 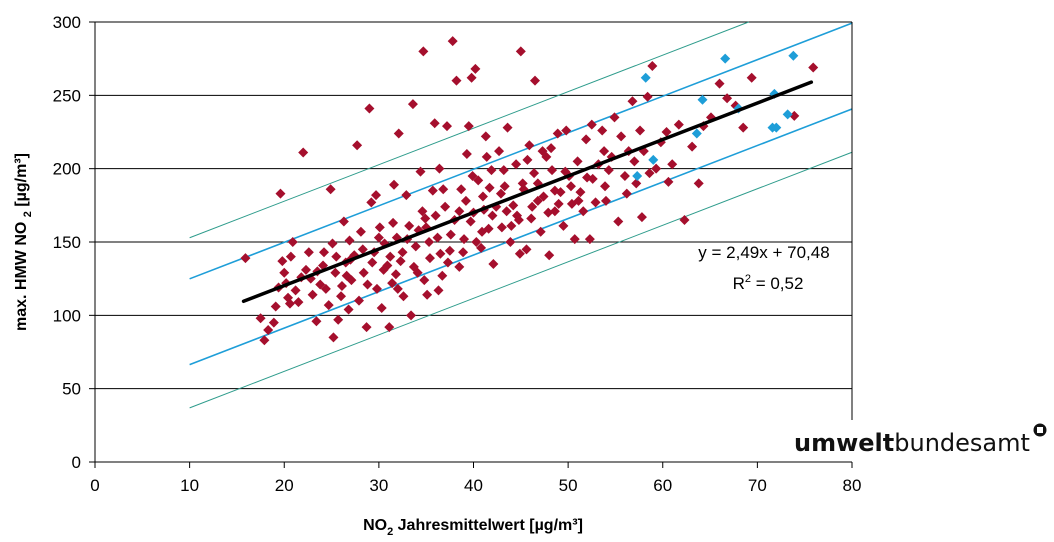 What do you see at coordinates (568, 485) in the screenshot?
I see `x-tick-label: 50` at bounding box center [568, 485].